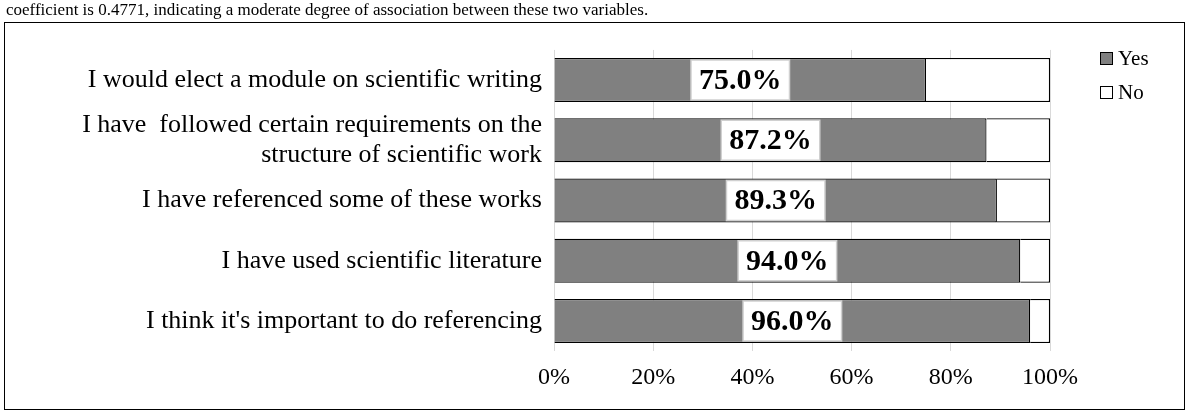 This screenshot has height=414, width=1189. I want to click on x-tick-label: 100%, so click(1050, 375).